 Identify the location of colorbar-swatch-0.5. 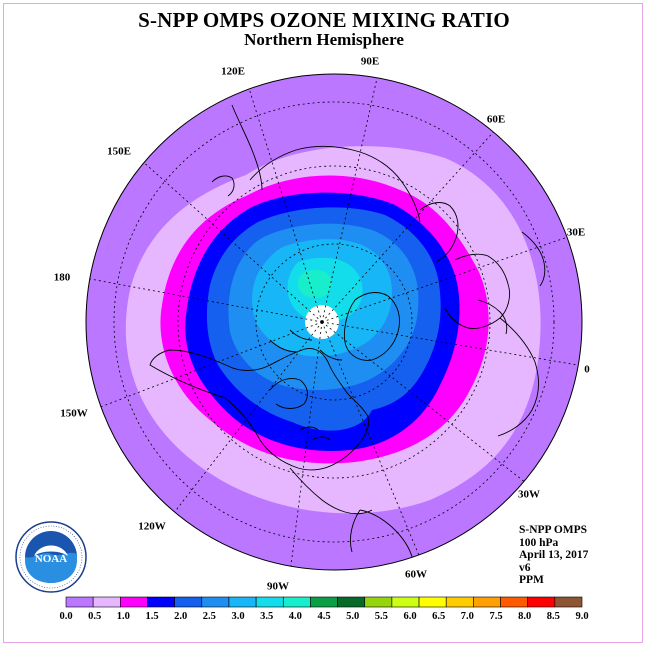
(106, 602).